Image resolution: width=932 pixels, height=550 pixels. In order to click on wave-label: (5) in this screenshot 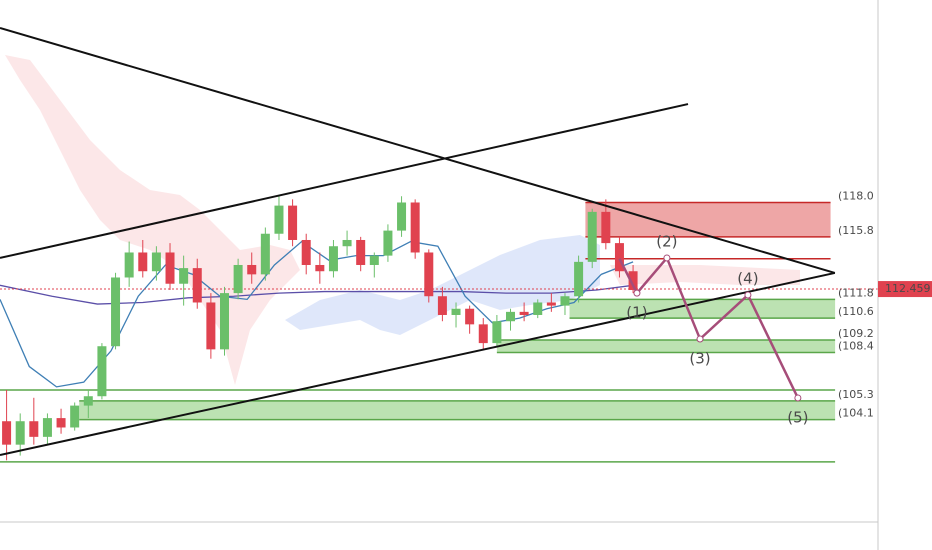, I will do `click(797, 417)`.